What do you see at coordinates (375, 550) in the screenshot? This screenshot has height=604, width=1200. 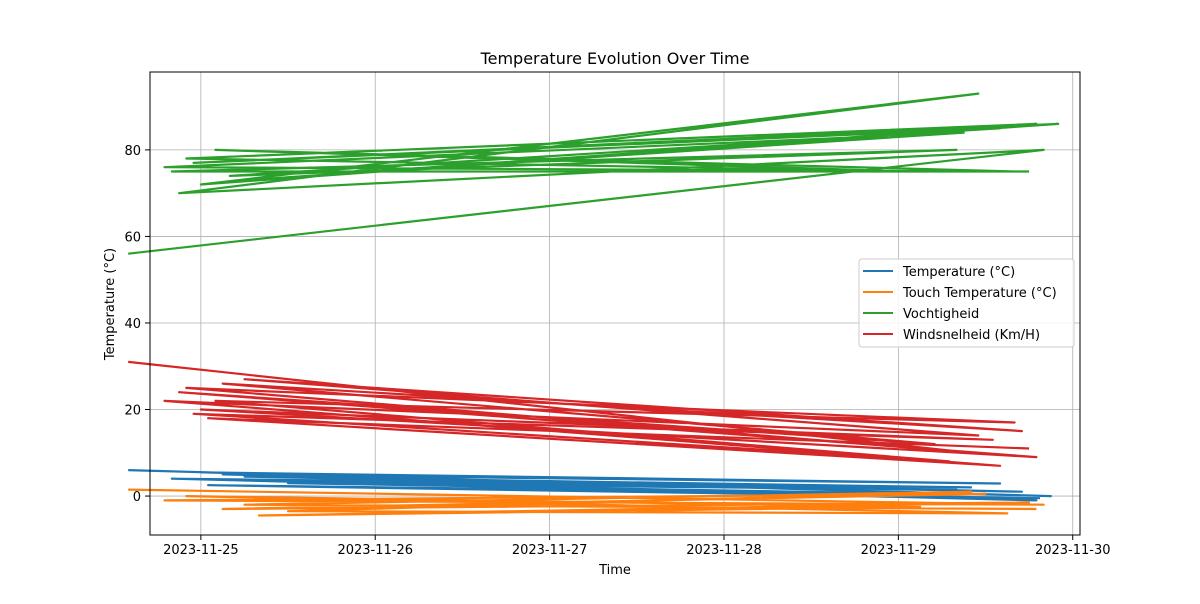 I see `x-tick-label: 2023-11-26` at bounding box center [375, 550].